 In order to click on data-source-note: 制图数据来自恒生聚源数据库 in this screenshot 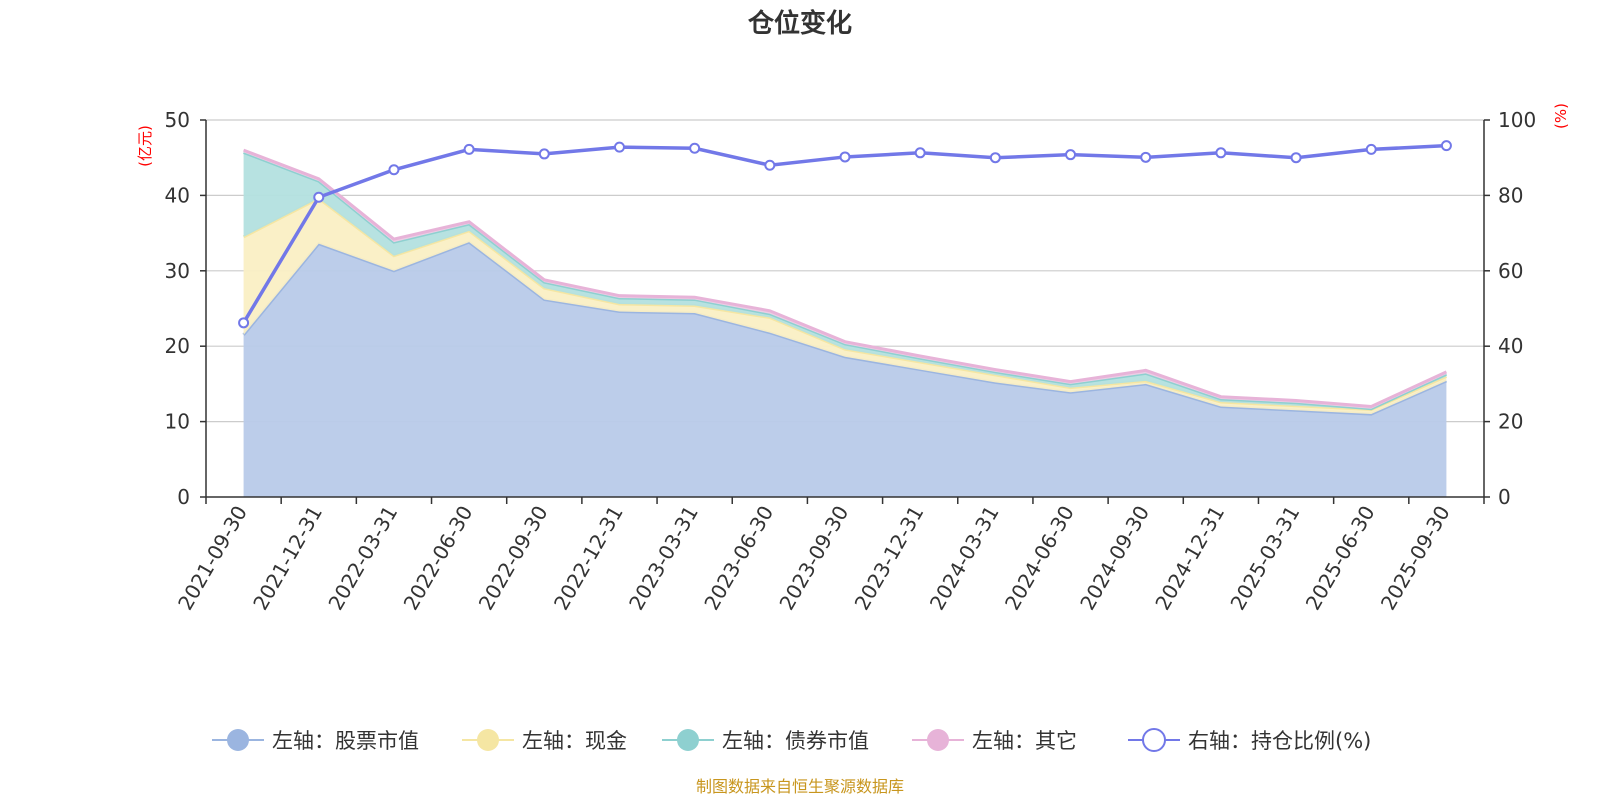, I will do `click(800, 786)`.